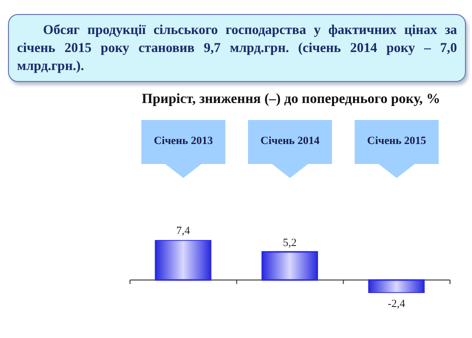 This screenshot has width=472, height=338. I want to click on chart-subtitle: Приріст, зниження (–) до попереднього року, %, so click(291, 100).